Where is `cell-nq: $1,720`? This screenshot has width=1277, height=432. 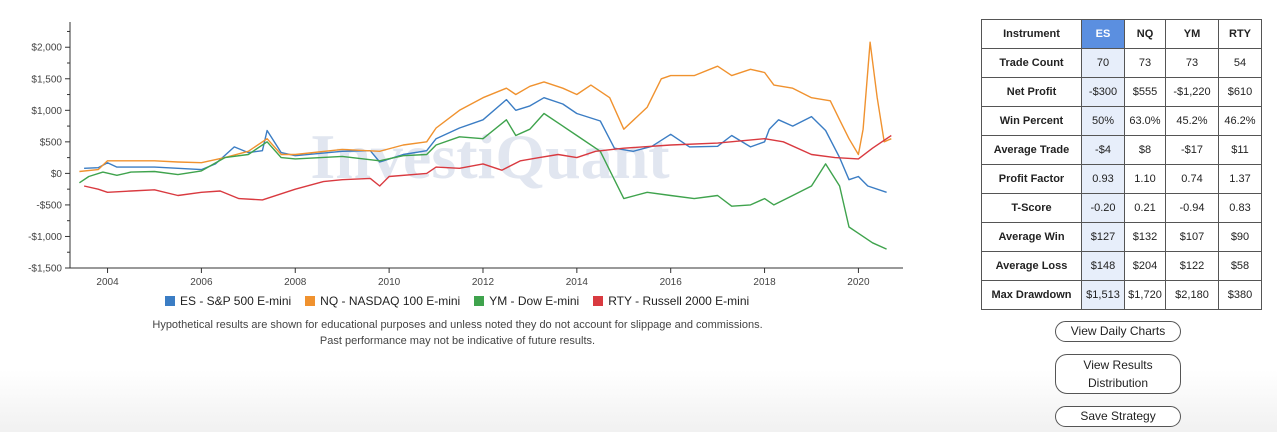 cell-nq: $1,720 is located at coordinates (1145, 295).